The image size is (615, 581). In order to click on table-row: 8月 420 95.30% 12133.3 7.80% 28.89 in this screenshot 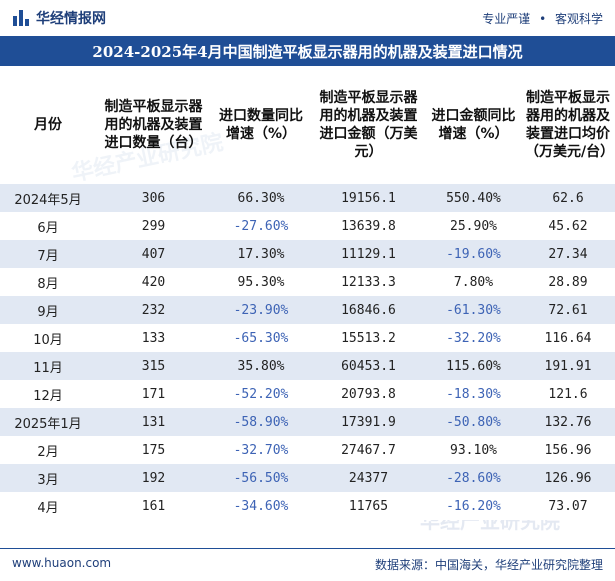, I will do `click(307, 282)`.